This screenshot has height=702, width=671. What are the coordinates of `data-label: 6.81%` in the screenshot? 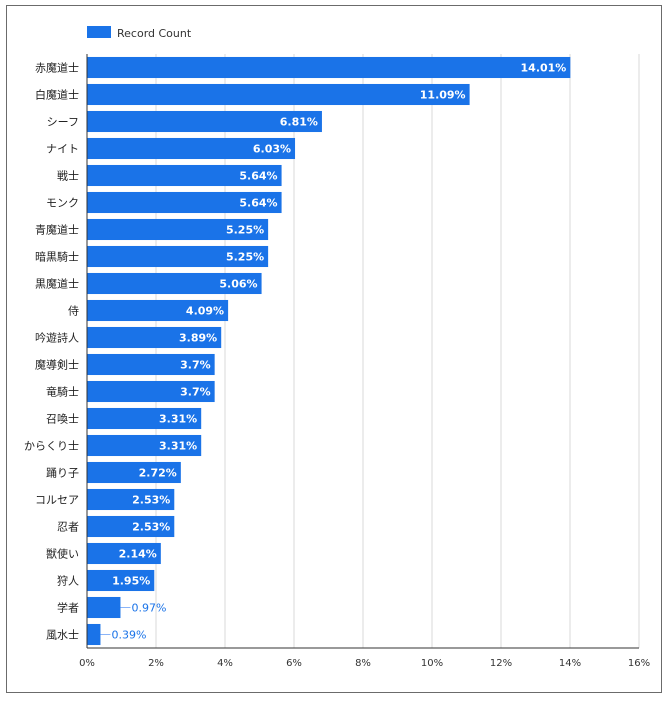 It's located at (299, 122).